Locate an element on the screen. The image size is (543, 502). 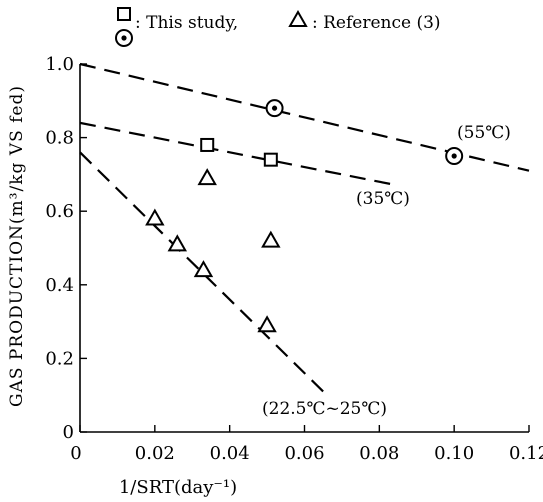
x-axis-title: 1/SRT(day⁻¹) is located at coordinates (178, 487).